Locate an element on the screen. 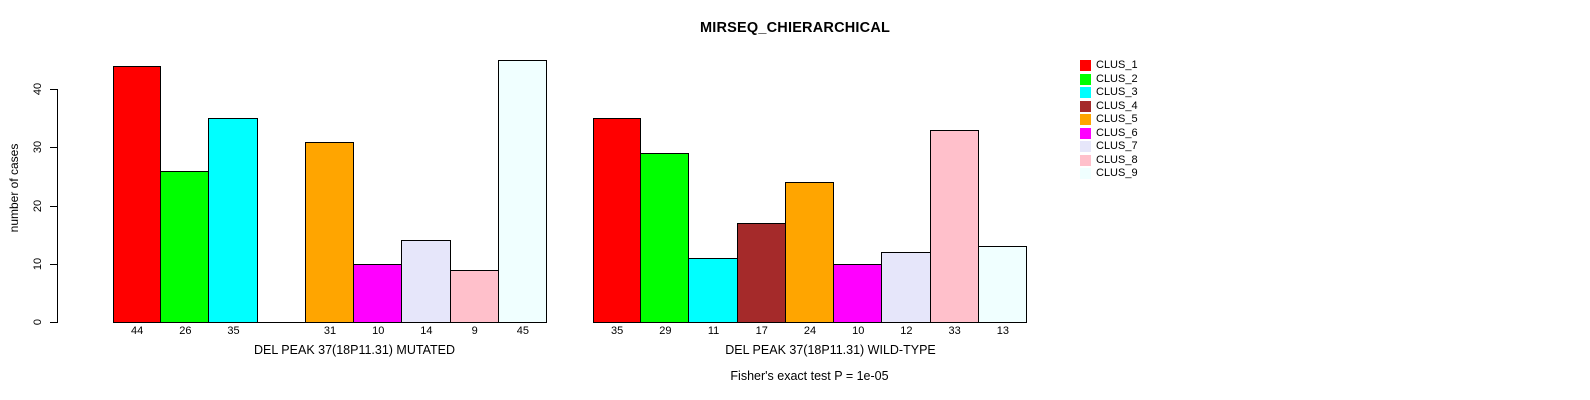  bar-value-label: 24 is located at coordinates (810, 331).